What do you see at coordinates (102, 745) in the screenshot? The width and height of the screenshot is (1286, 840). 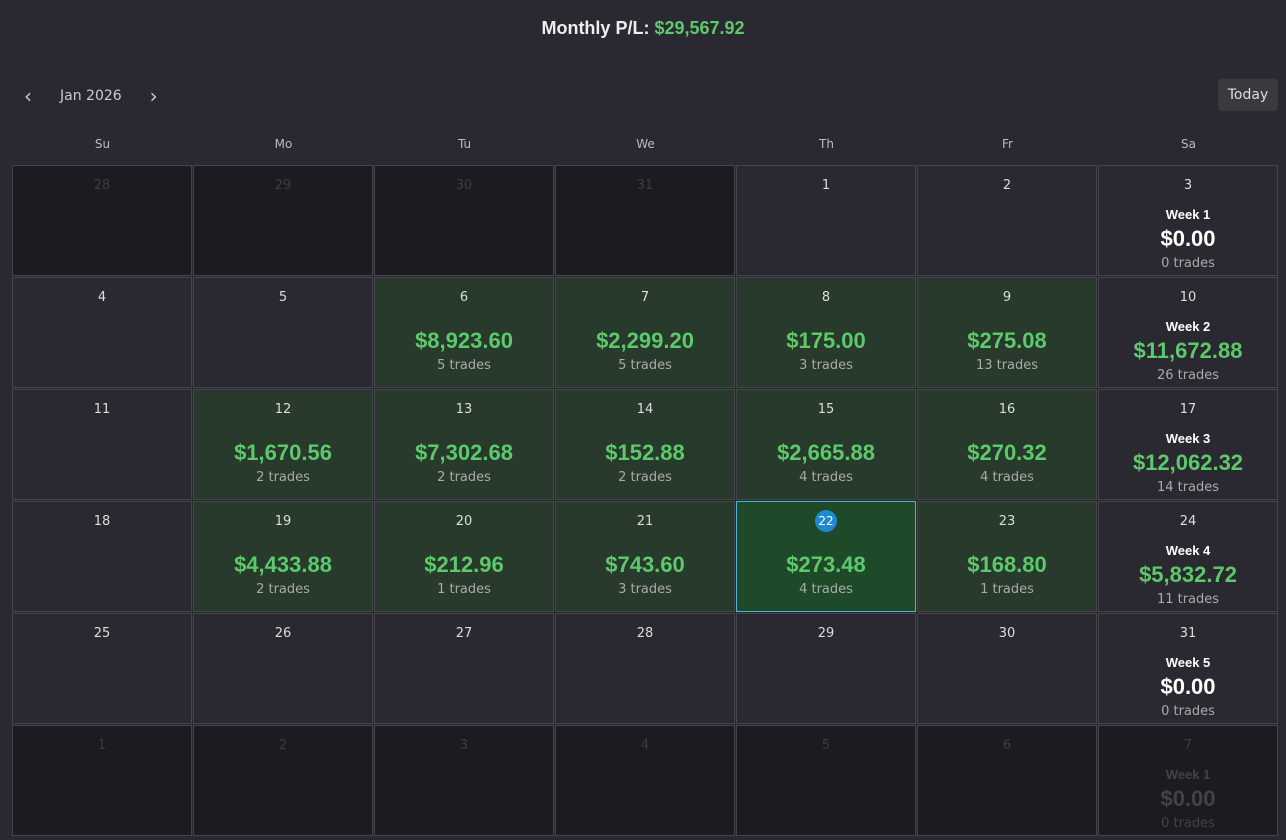 I see `day-number: 1` at bounding box center [102, 745].